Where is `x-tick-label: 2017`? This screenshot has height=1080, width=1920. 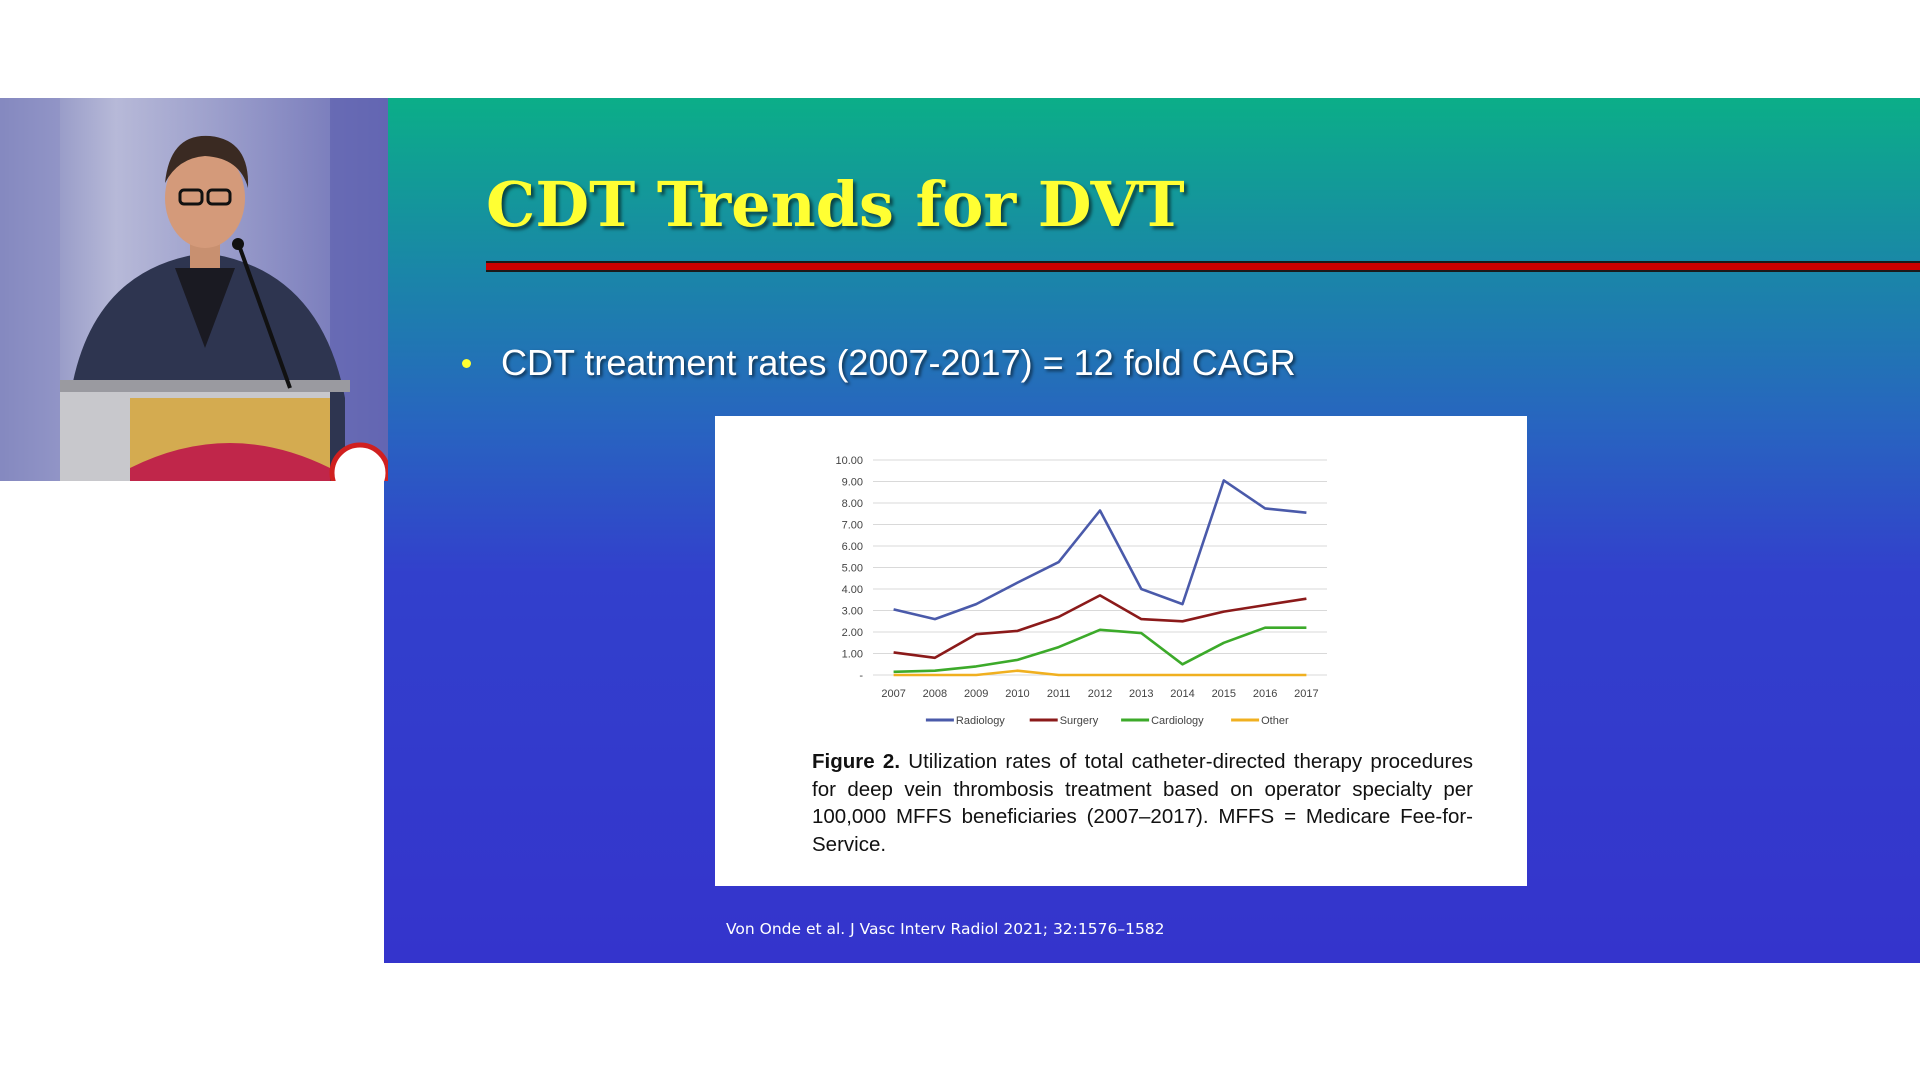 x-tick-label: 2017 is located at coordinates (1306, 694).